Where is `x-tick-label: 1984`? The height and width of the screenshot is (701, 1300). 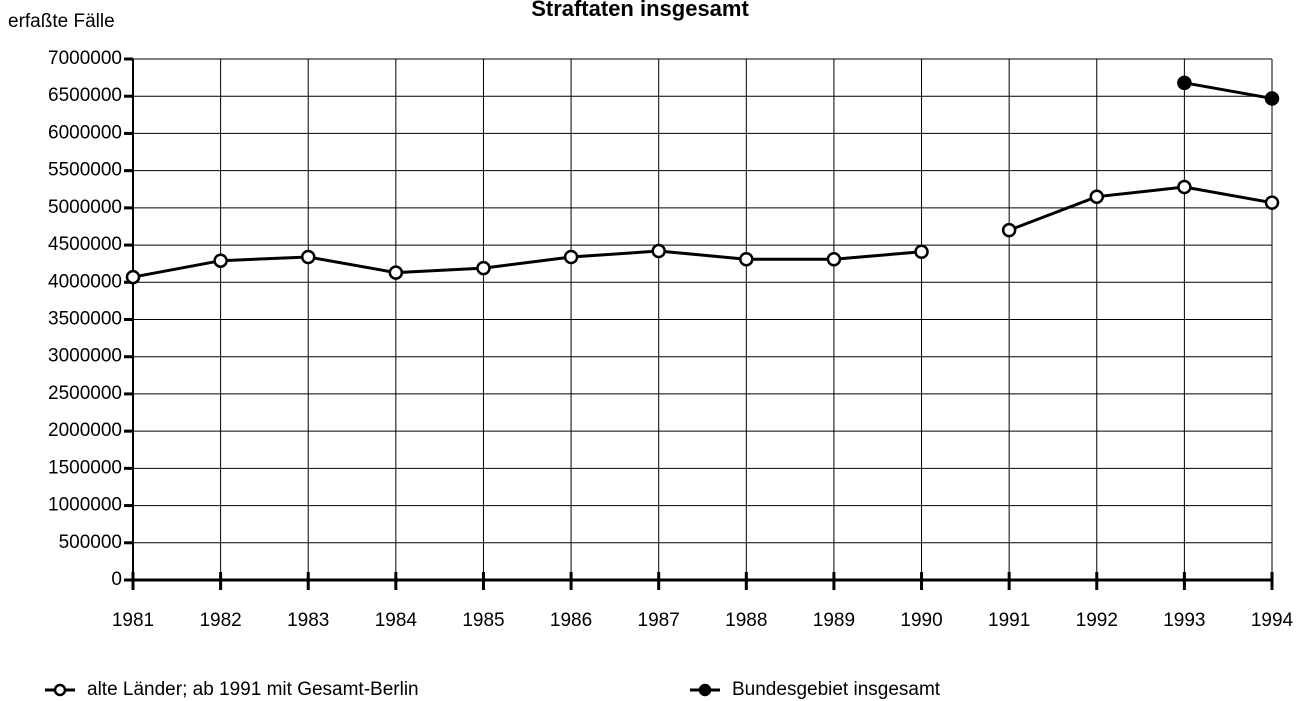
x-tick-label: 1984 is located at coordinates (396, 620).